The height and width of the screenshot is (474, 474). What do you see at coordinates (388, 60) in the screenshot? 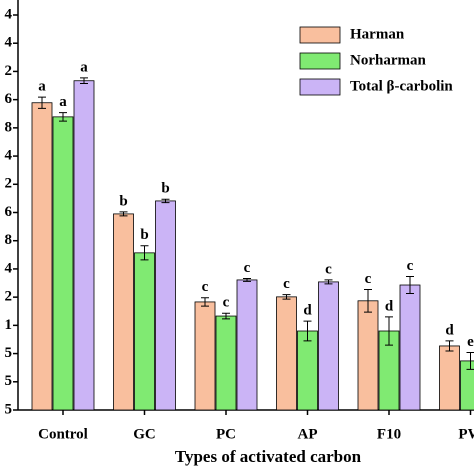
I see `legend-label: Norharman` at bounding box center [388, 60].